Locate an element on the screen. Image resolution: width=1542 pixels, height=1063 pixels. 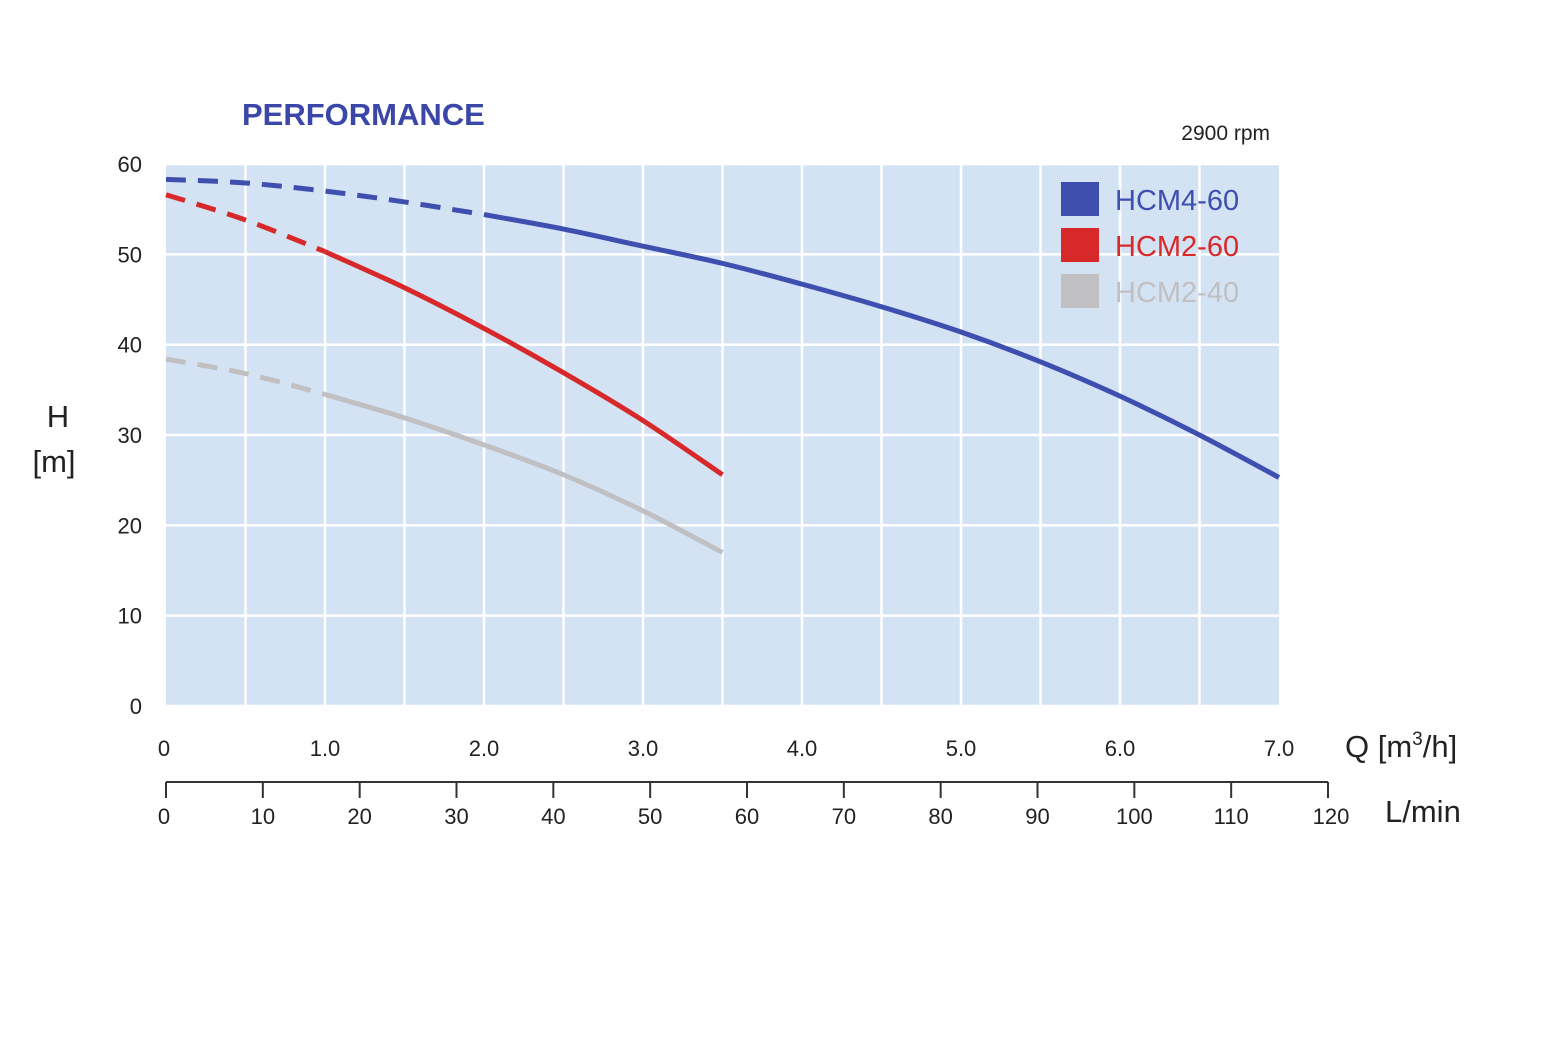
x-tick-label: 1.0 is located at coordinates (325, 748).